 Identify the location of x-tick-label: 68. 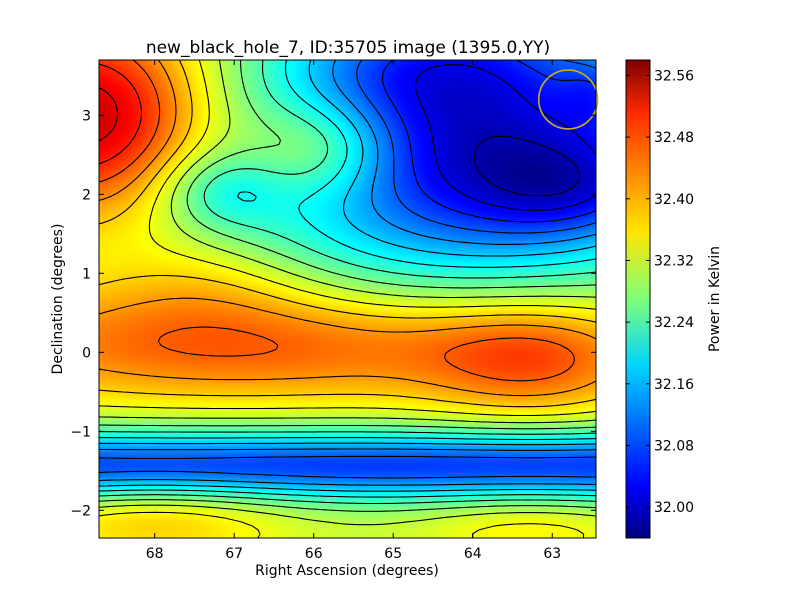
(155, 554).